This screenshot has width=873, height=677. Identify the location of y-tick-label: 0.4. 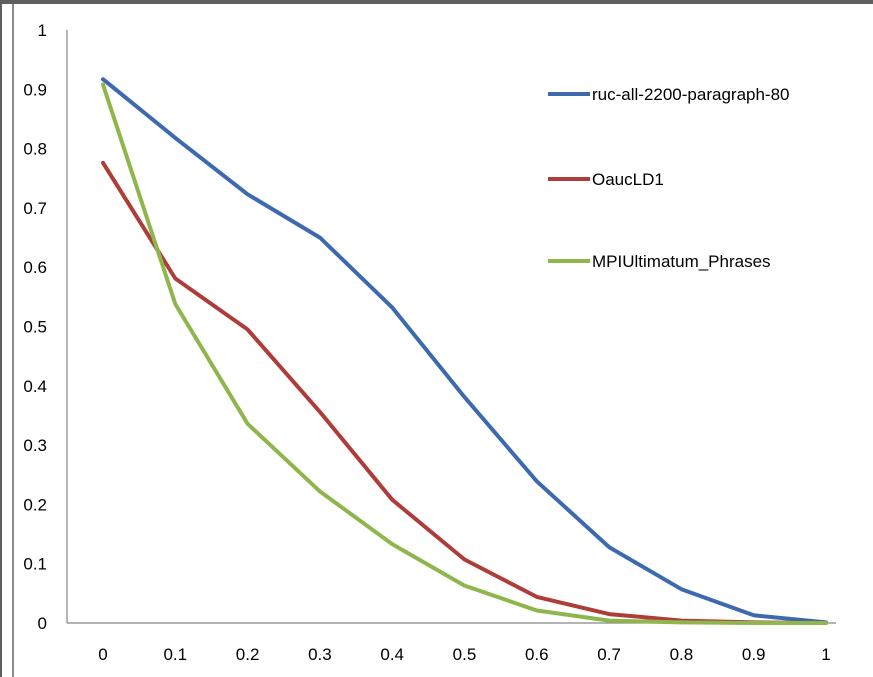
(35, 386).